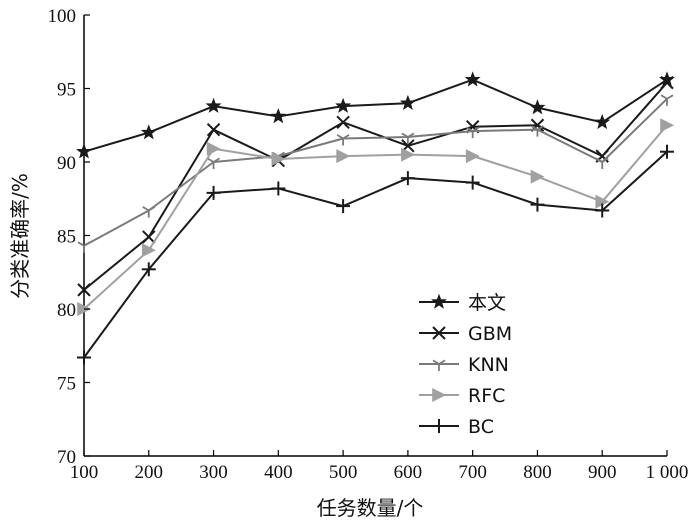 The image size is (700, 523). What do you see at coordinates (213, 472) in the screenshot?
I see `x-tick-label: 300` at bounding box center [213, 472].